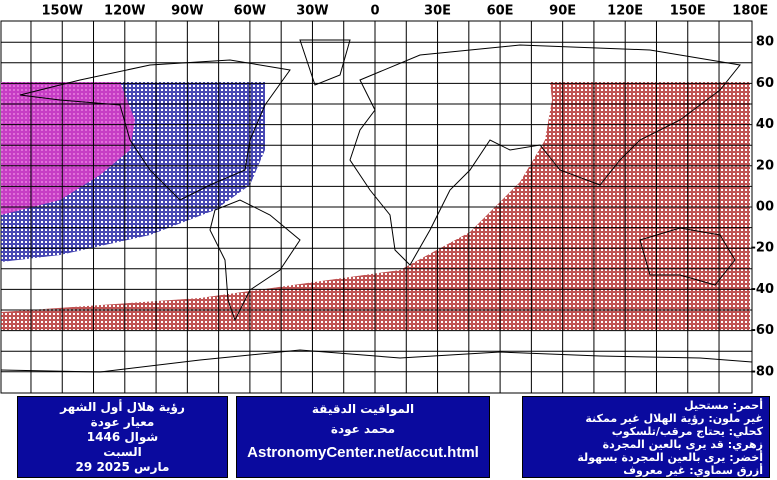 The height and width of the screenshot is (480, 777). I want to click on panel-line: المواقيت الدقيقة, so click(363, 409).